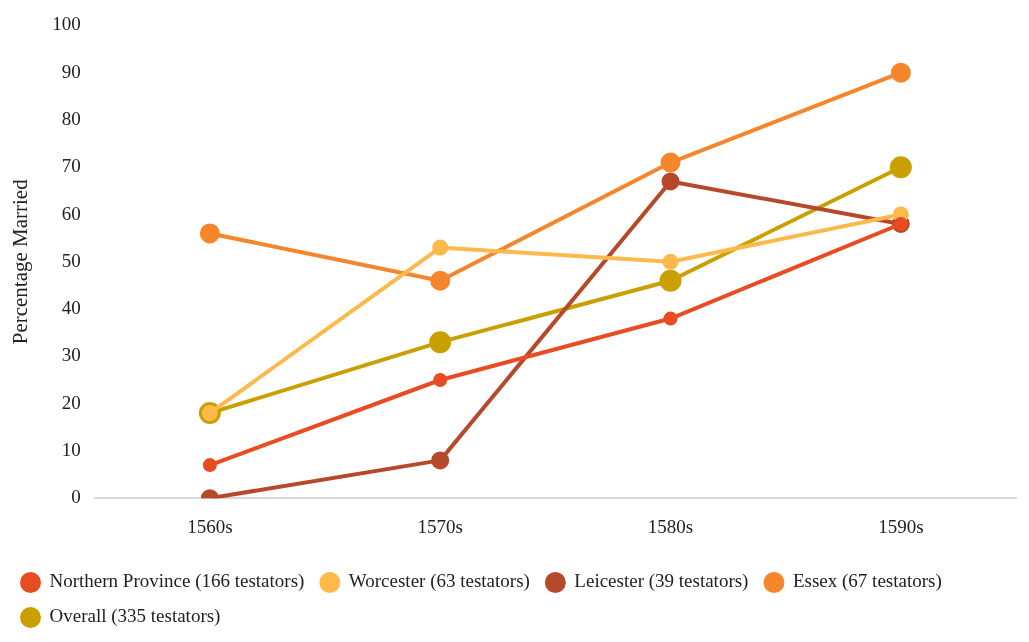 Image resolution: width=1029 pixels, height=642 pixels. Describe the element at coordinates (135, 616) in the screenshot. I see `legend-label: Overall (335 testators)` at that location.